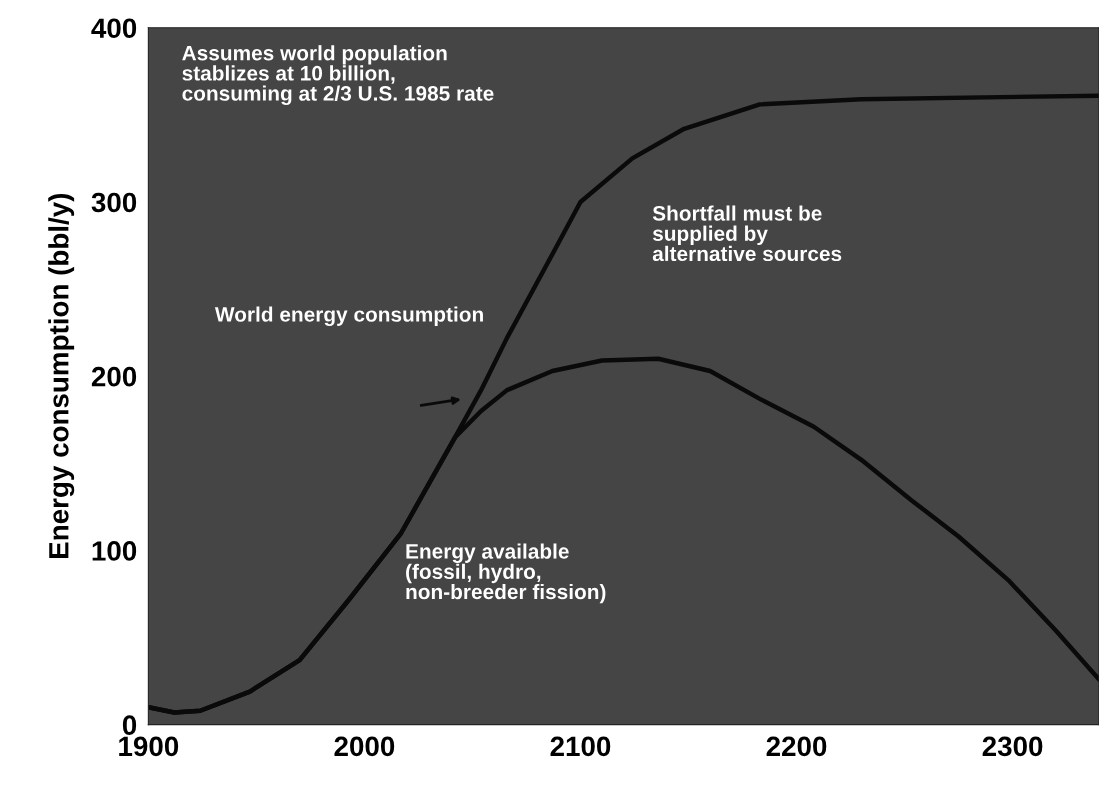 Image resolution: width=1099 pixels, height=792 pixels. What do you see at coordinates (114, 28) in the screenshot?
I see `y-tick-label: 400` at bounding box center [114, 28].